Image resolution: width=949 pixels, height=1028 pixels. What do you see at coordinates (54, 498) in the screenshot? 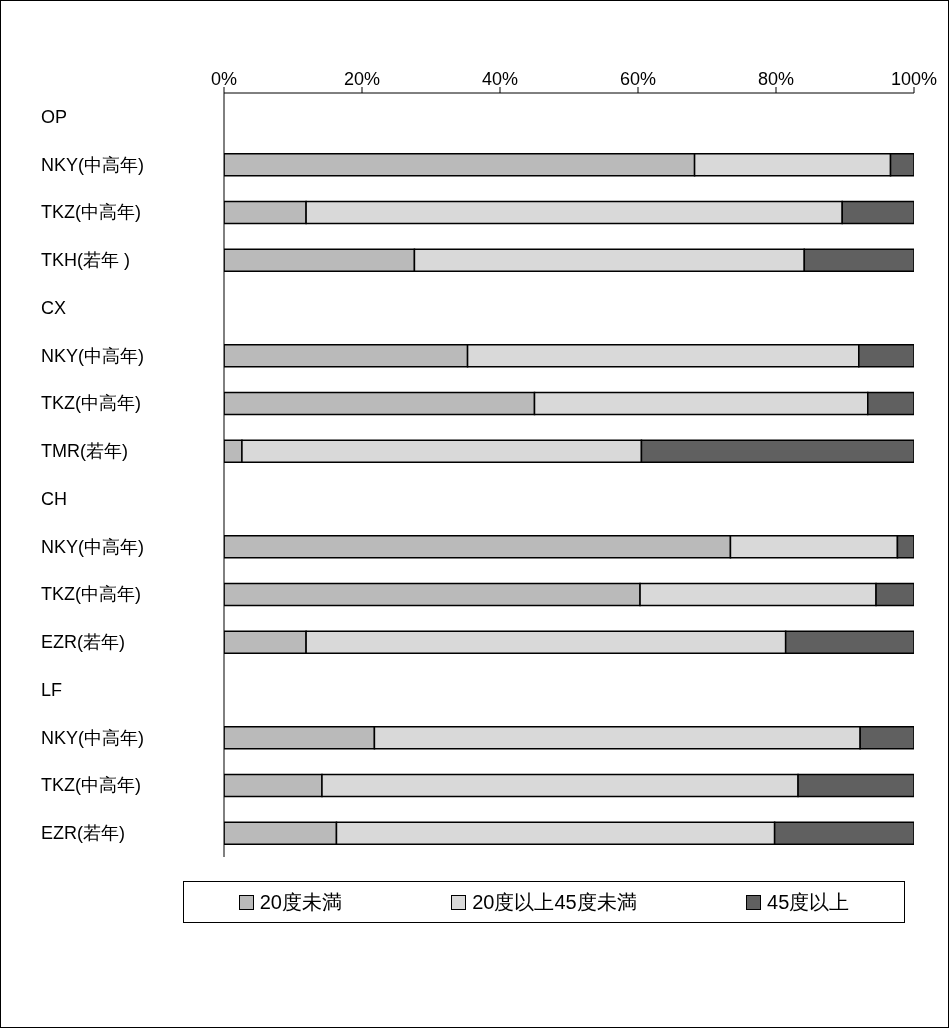
I see `y-tick-label: CH` at bounding box center [54, 498].